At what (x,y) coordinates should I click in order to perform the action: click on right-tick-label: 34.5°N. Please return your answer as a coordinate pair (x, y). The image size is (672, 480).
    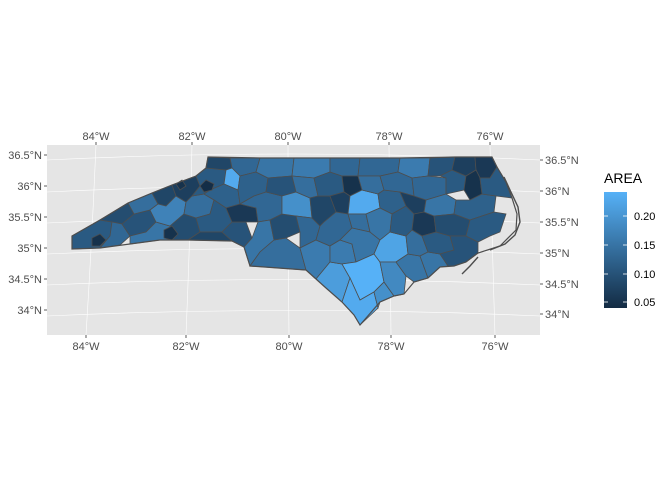
    Looking at the image, I should click on (562, 285).